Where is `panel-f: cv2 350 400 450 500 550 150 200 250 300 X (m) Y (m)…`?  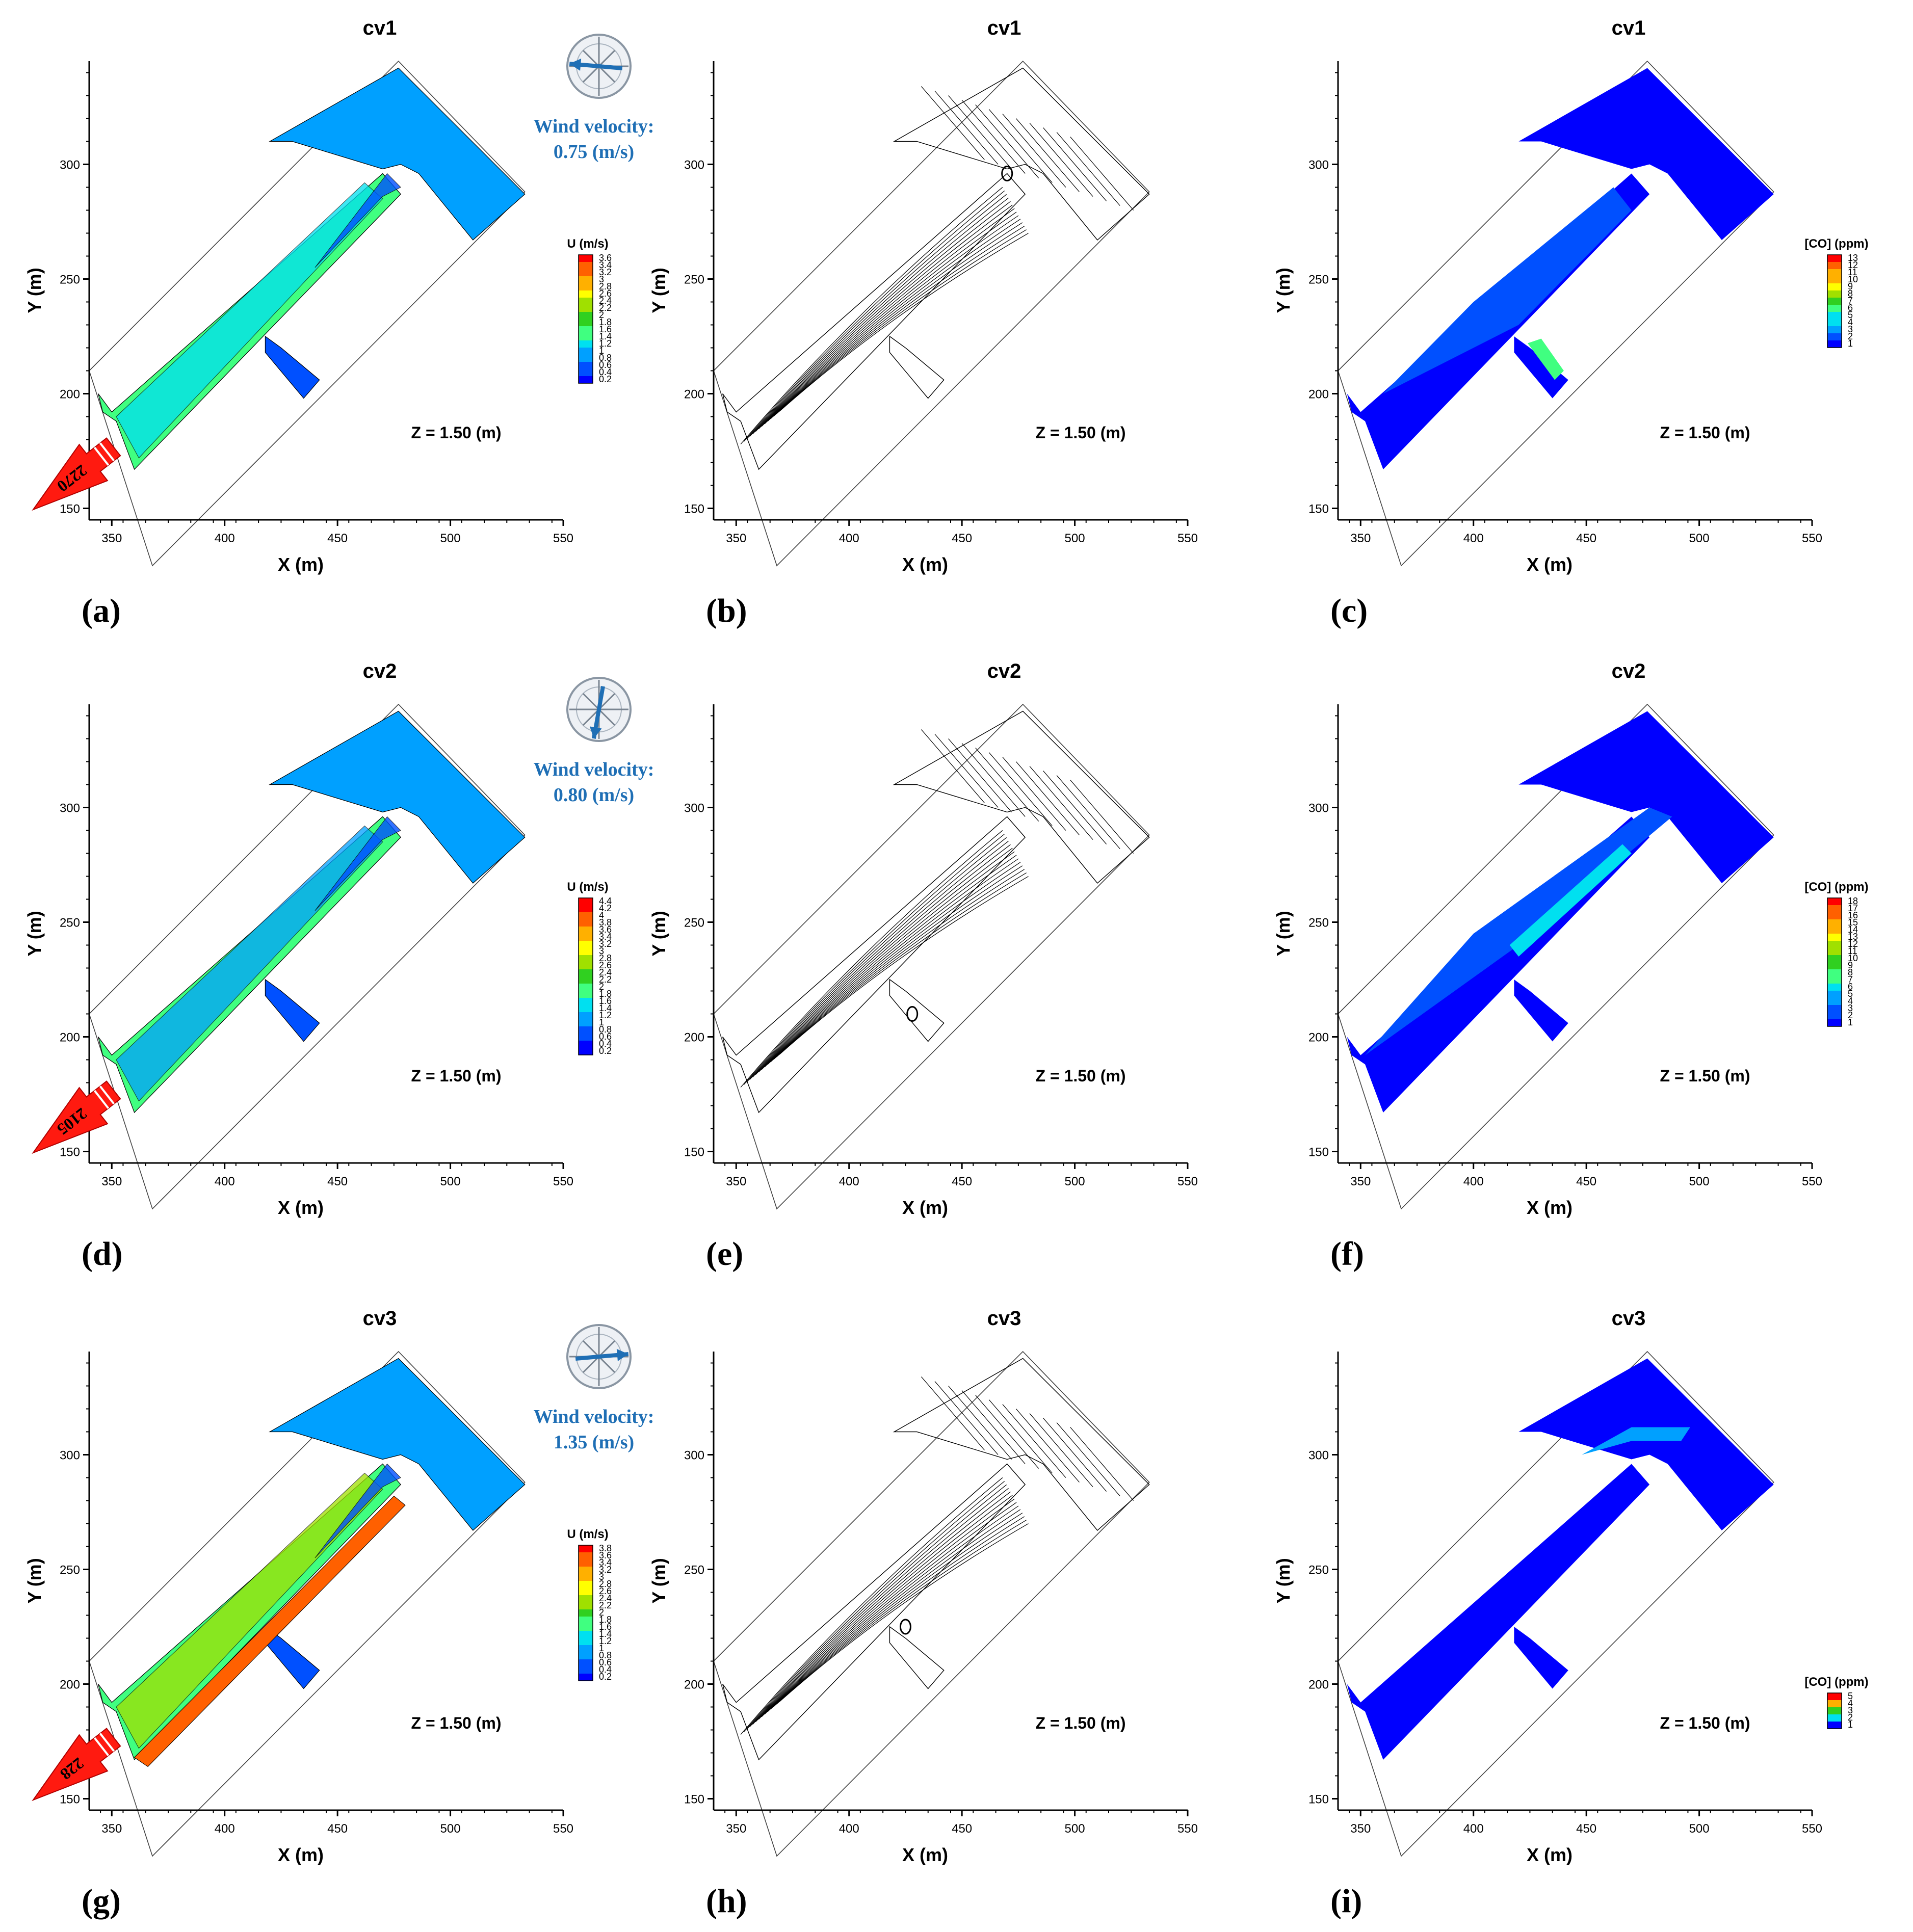
panel-f: cv2 350 400 450 500 550 150 200 250 300 X (m) Y (m)… is located at coordinates (1571, 967).